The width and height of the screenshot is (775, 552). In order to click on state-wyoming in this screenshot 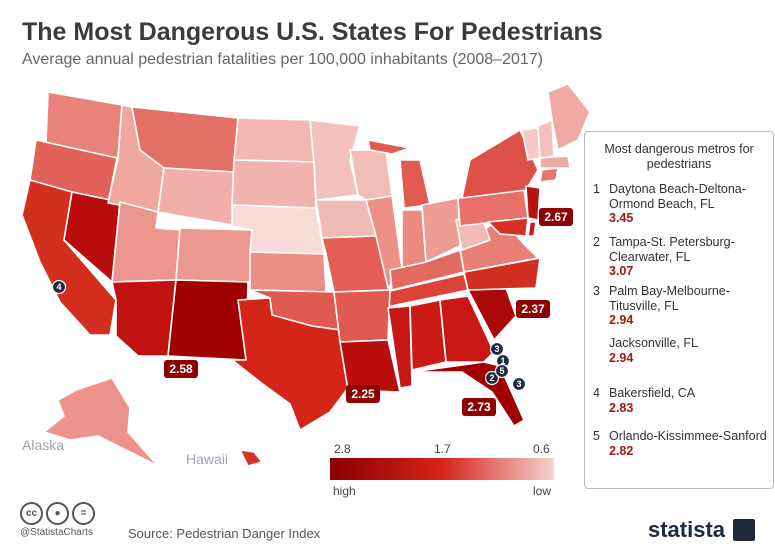, I will do `click(196, 196)`.